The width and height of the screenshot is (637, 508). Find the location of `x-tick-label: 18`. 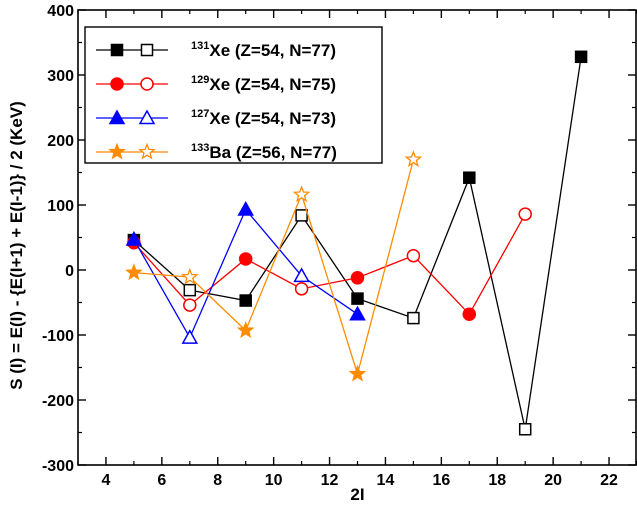

x-tick-label: 18 is located at coordinates (497, 480).